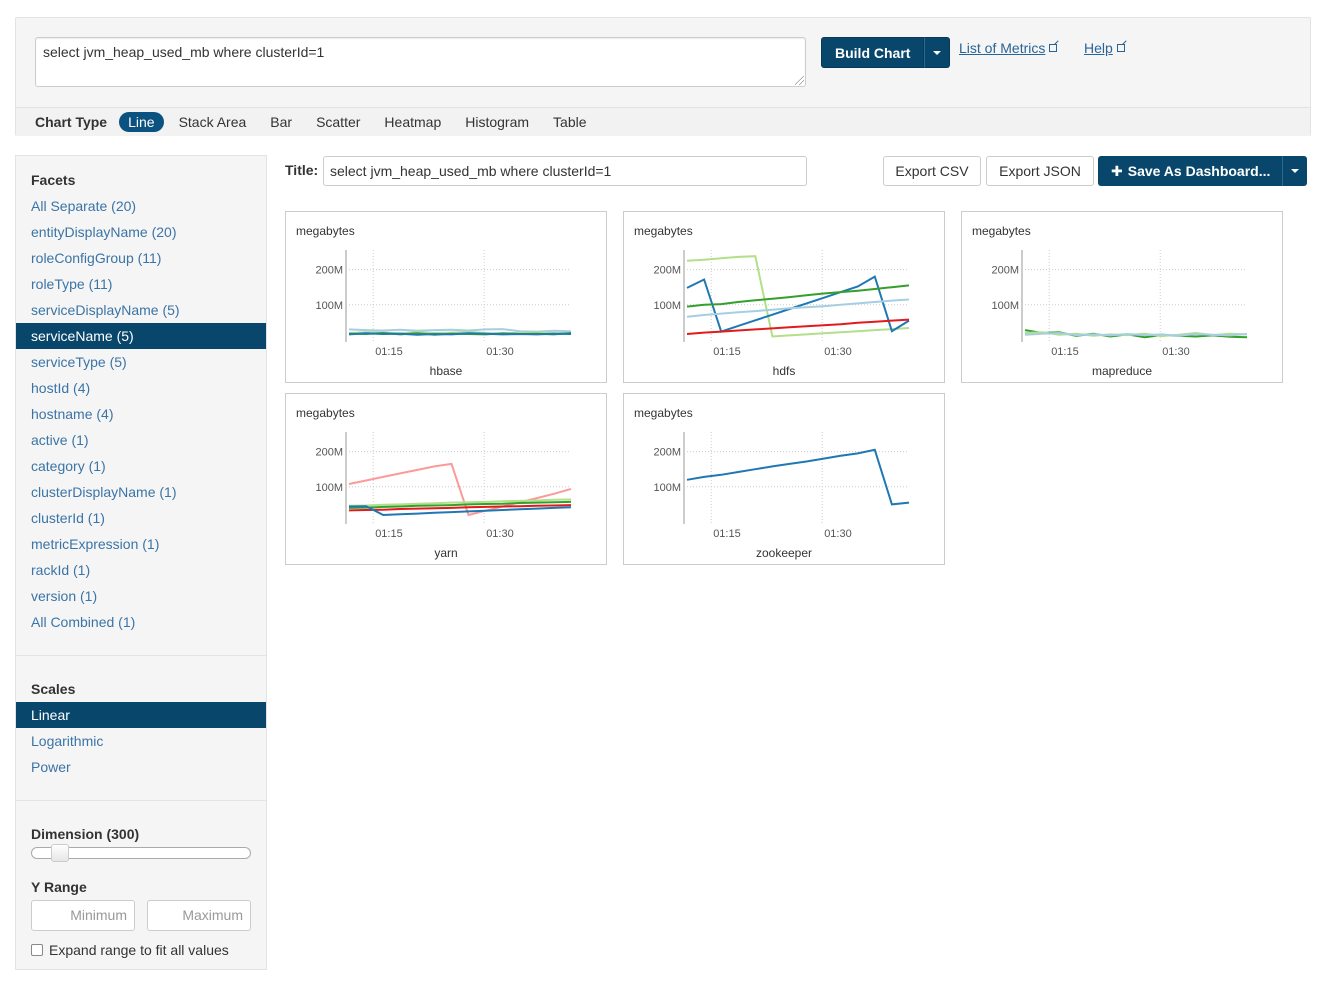 This screenshot has height=988, width=1326. Describe the element at coordinates (932, 171) in the screenshot. I see `export-csv-button: Export CSV` at that location.